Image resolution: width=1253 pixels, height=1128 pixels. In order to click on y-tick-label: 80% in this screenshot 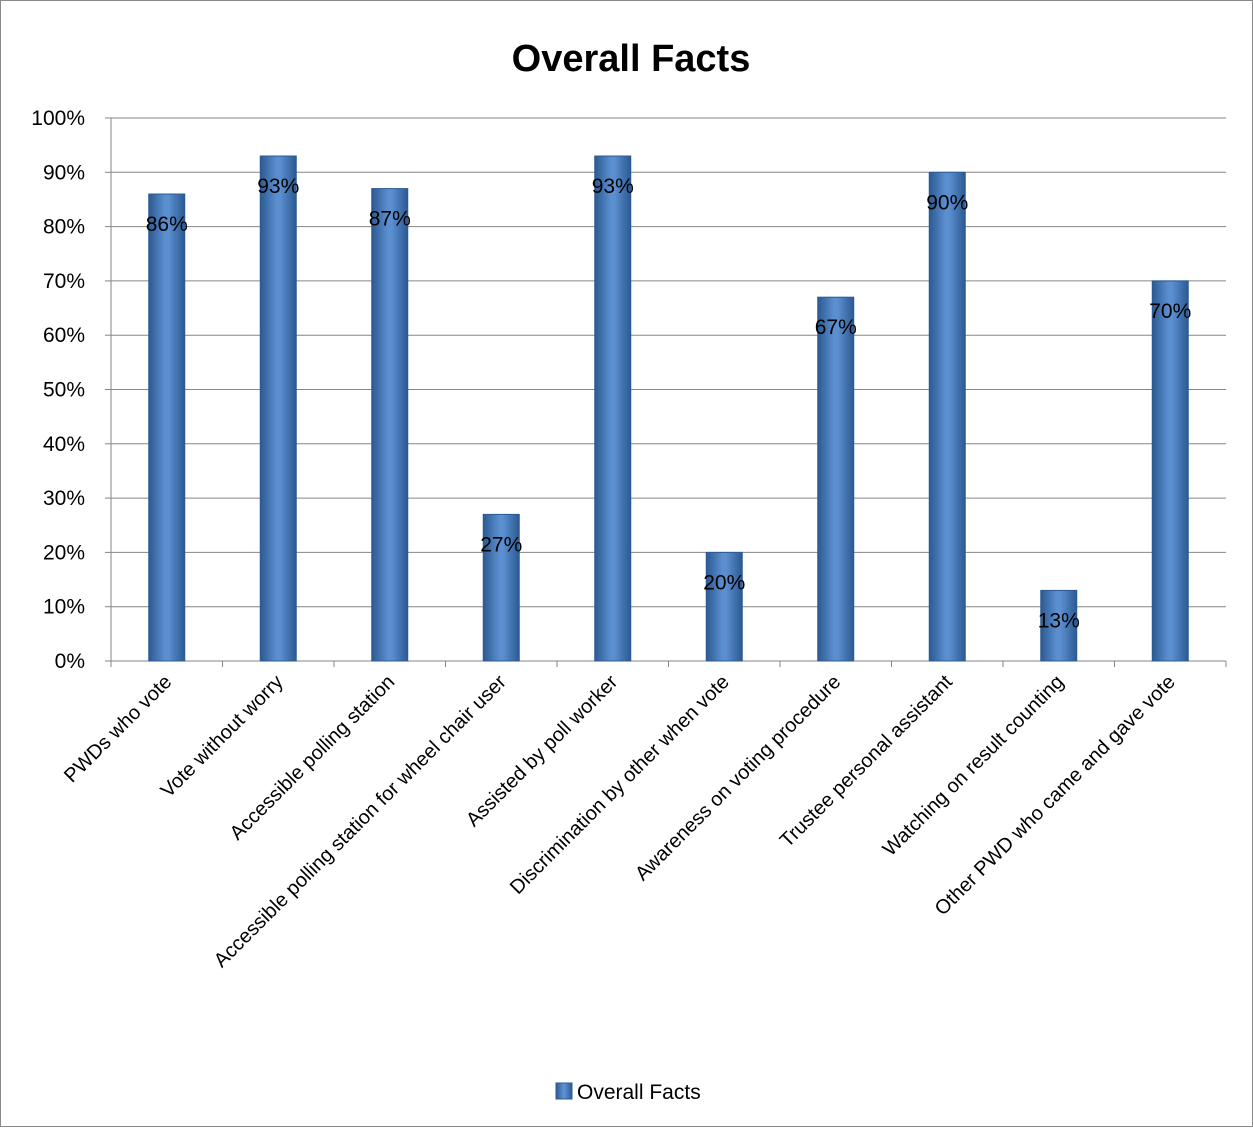, I will do `click(64, 227)`.